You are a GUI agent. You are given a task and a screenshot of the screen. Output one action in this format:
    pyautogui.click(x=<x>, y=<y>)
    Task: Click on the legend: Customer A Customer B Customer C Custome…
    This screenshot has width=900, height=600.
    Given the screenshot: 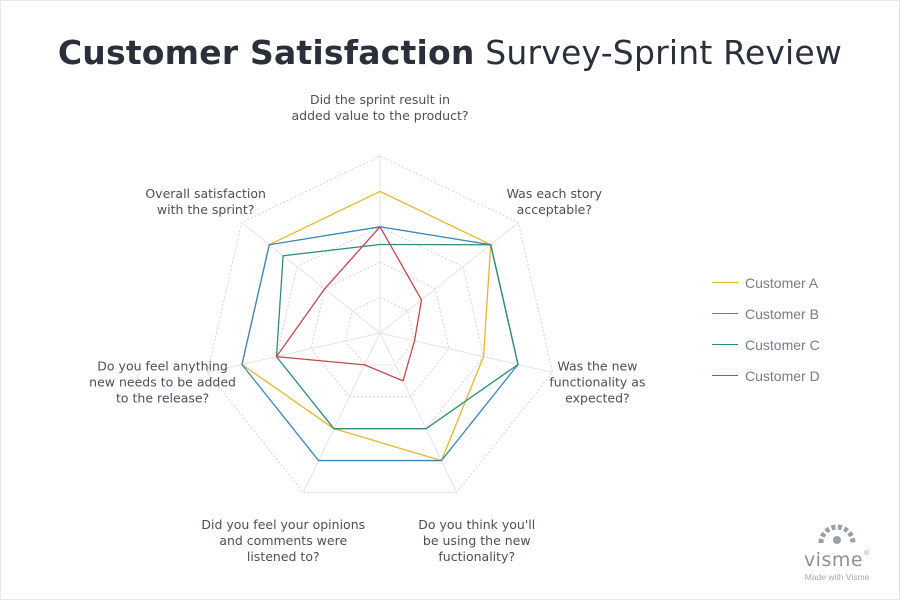 What is the action you would take?
    pyautogui.click(x=766, y=329)
    